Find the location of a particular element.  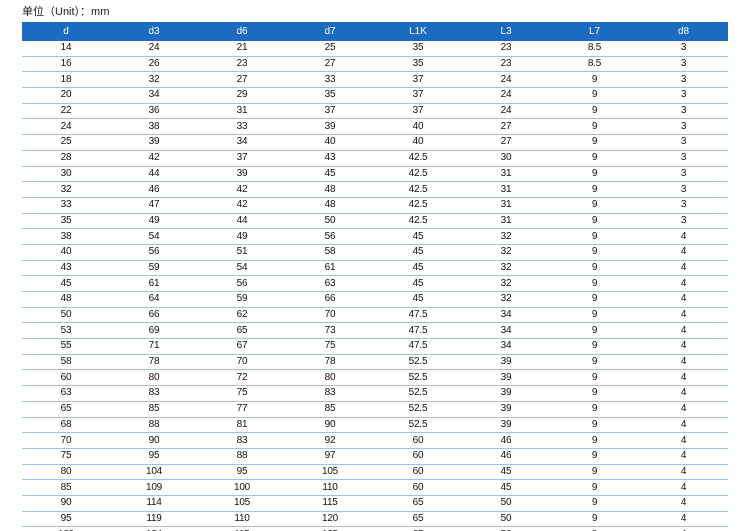

cell-d3: 39 is located at coordinates (154, 142).